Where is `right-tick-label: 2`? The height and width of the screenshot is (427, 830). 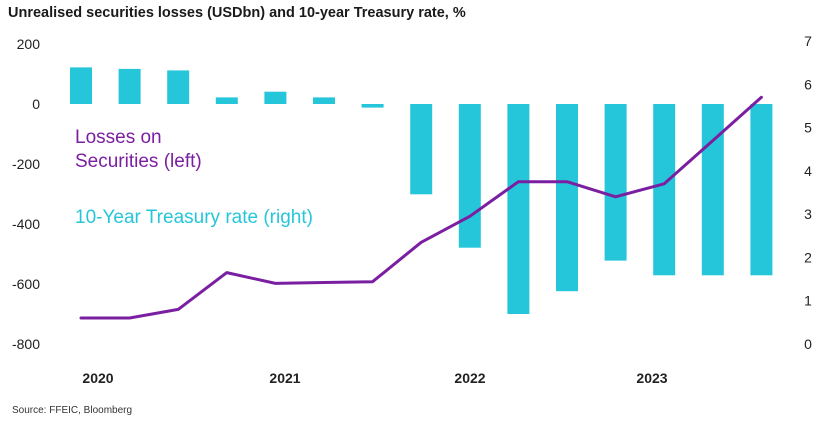
right-tick-label: 2 is located at coordinates (808, 257).